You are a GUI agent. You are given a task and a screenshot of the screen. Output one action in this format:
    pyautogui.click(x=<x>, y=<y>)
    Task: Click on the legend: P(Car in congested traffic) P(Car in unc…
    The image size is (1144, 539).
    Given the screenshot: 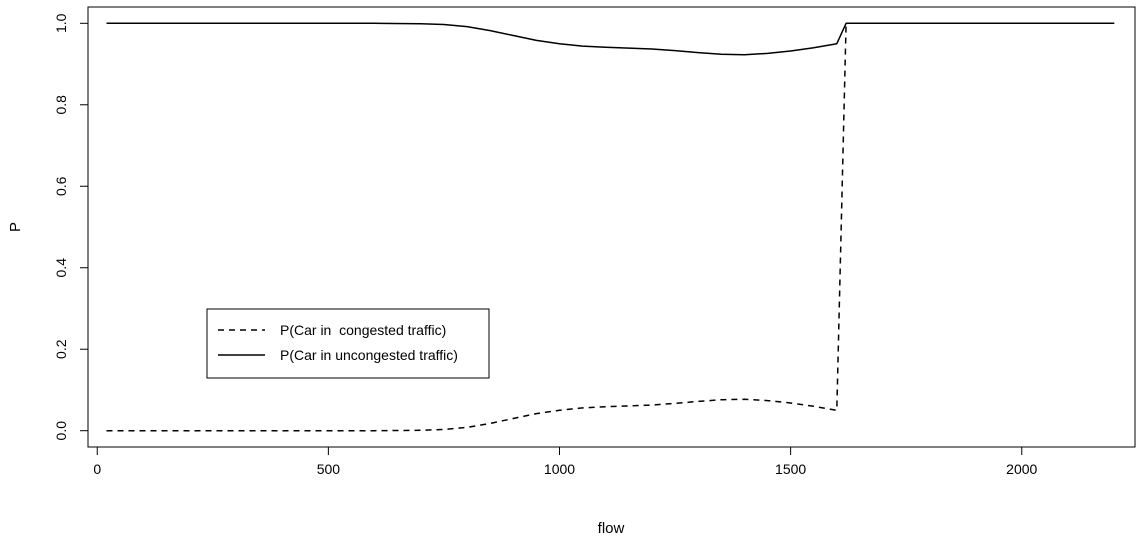 What is the action you would take?
    pyautogui.click(x=348, y=343)
    